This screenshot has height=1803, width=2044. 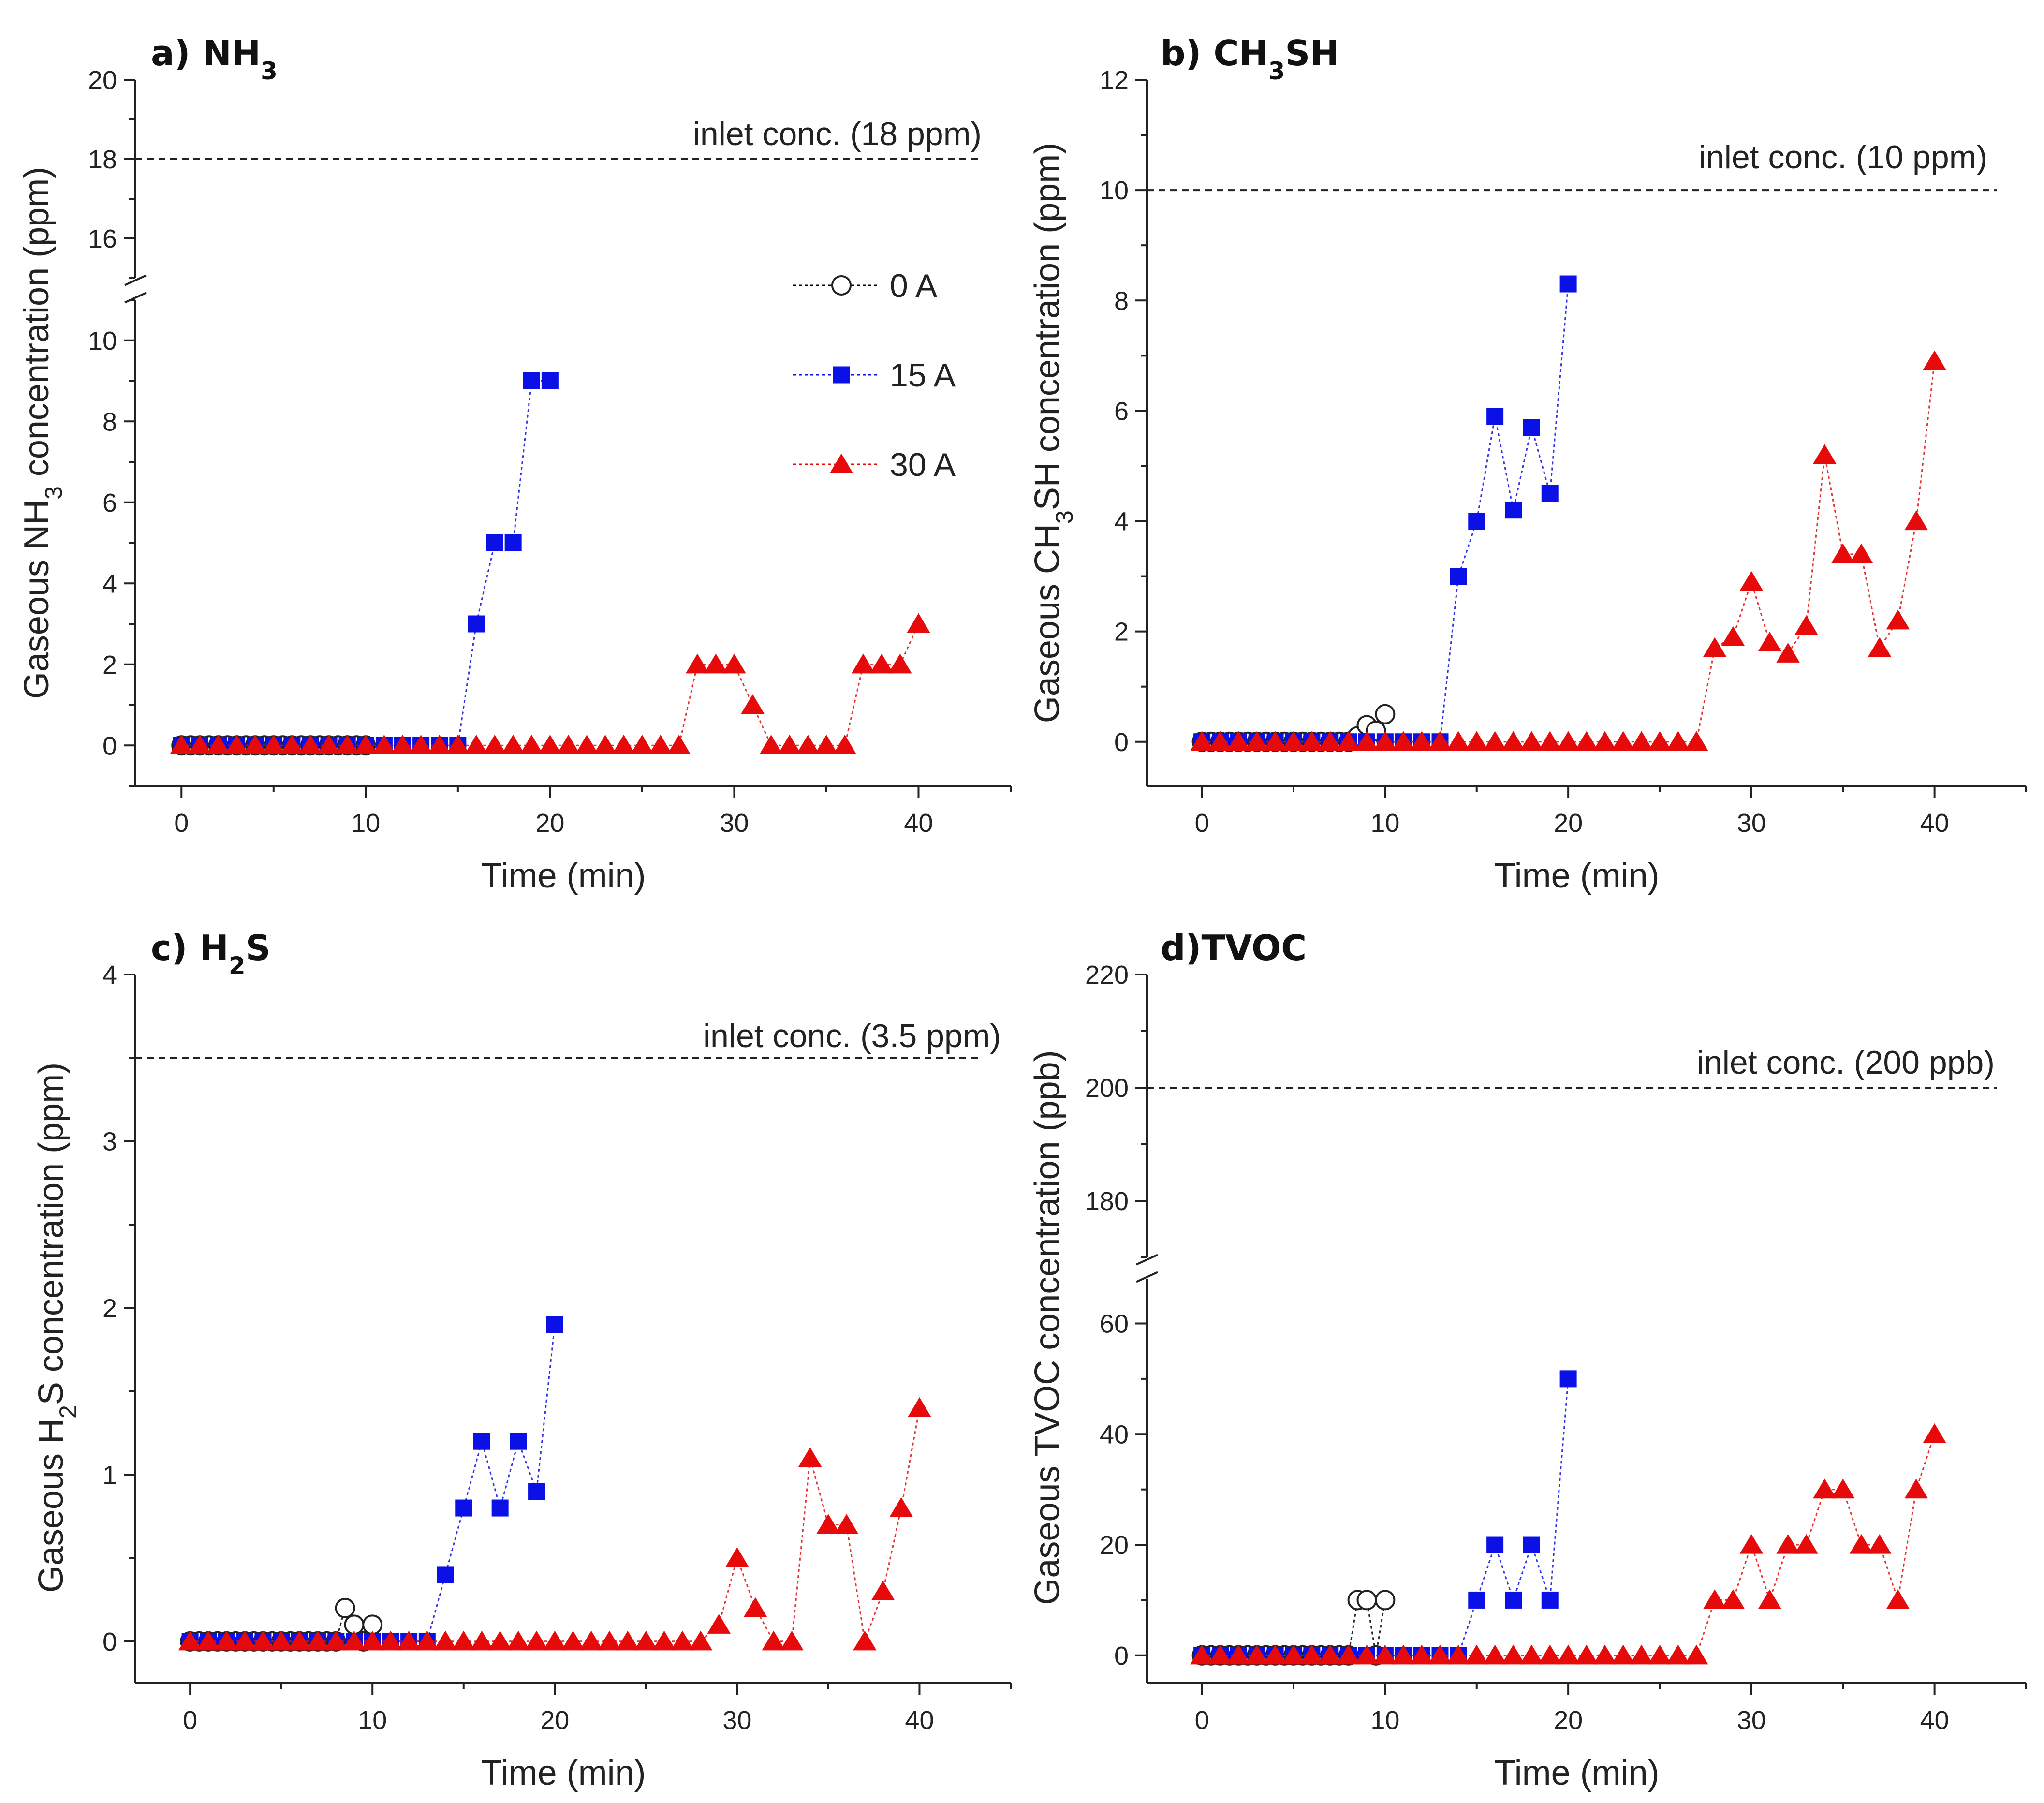 I want to click on inlet-annotation: inlet conc. (18 ppm), so click(x=837, y=134).